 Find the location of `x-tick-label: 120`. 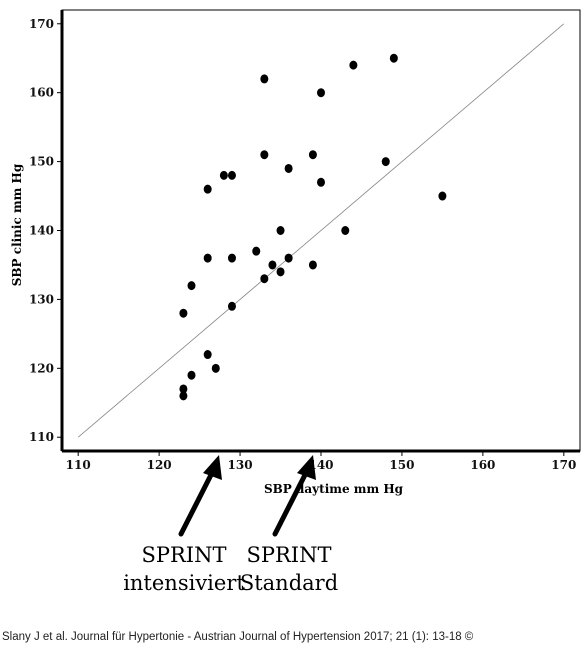

x-tick-label: 120 is located at coordinates (159, 465).